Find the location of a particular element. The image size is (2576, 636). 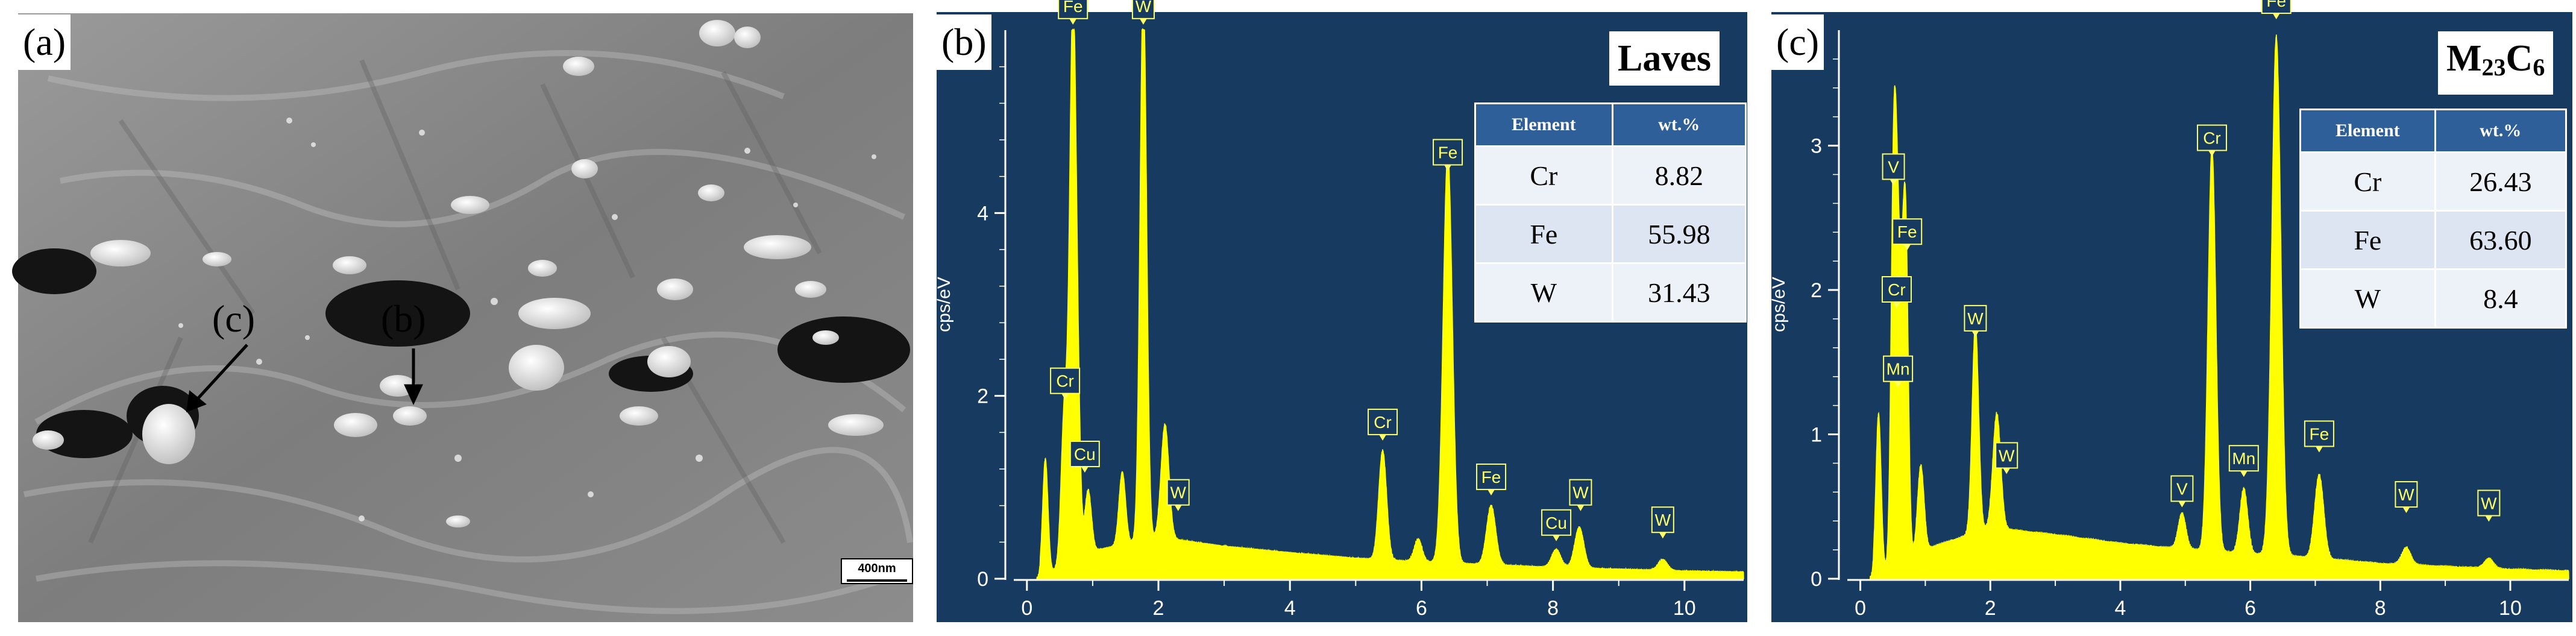

table-row: W 8.4 is located at coordinates (2433, 298).